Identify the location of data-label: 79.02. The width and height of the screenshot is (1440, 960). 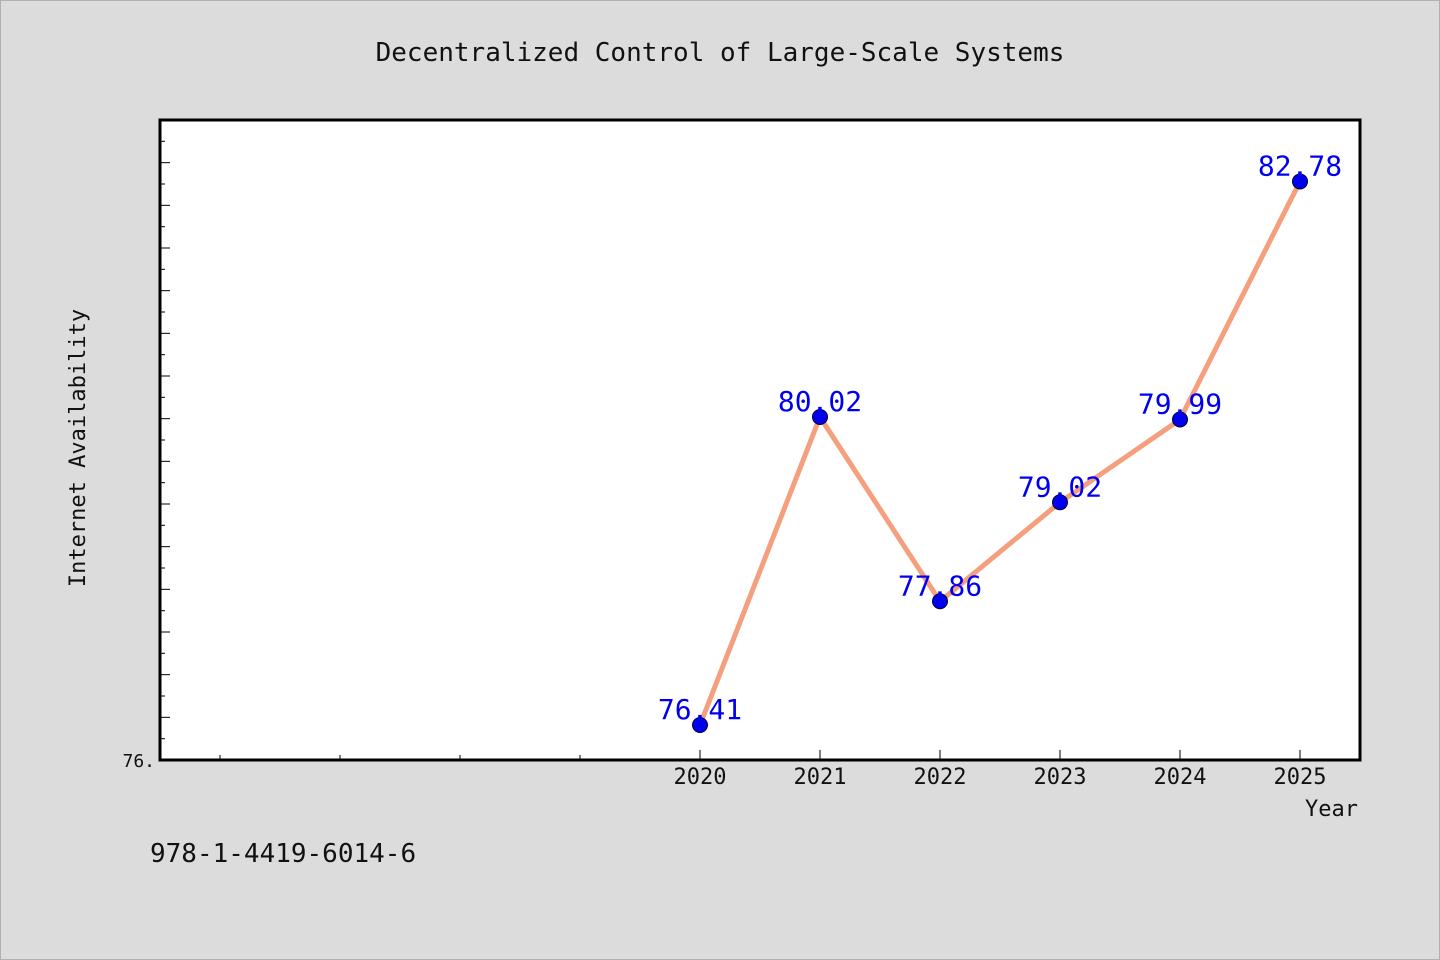
(1060, 486).